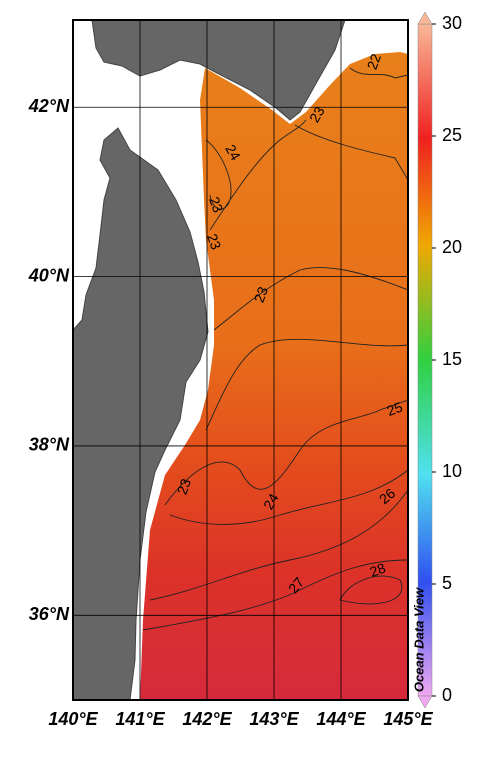 Image resolution: width=480 pixels, height=759 pixels. What do you see at coordinates (274, 719) in the screenshot?
I see `x-tick-label: 143°E` at bounding box center [274, 719].